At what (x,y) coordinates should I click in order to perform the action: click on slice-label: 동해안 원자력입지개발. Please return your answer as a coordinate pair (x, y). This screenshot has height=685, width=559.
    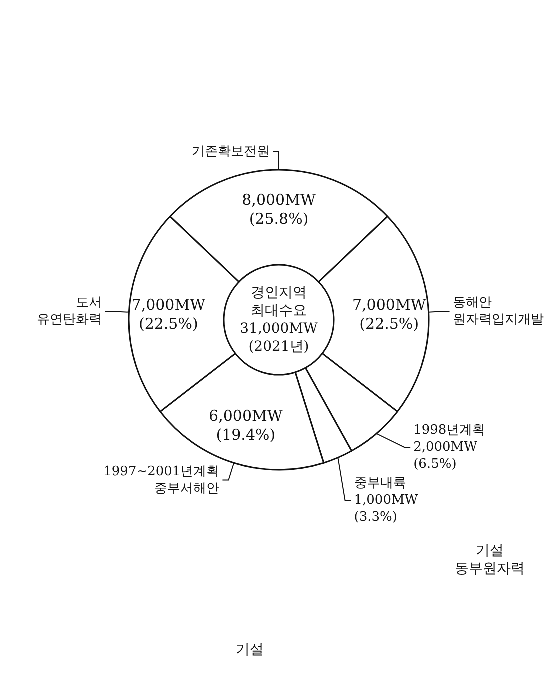
    Looking at the image, I should click on (498, 311).